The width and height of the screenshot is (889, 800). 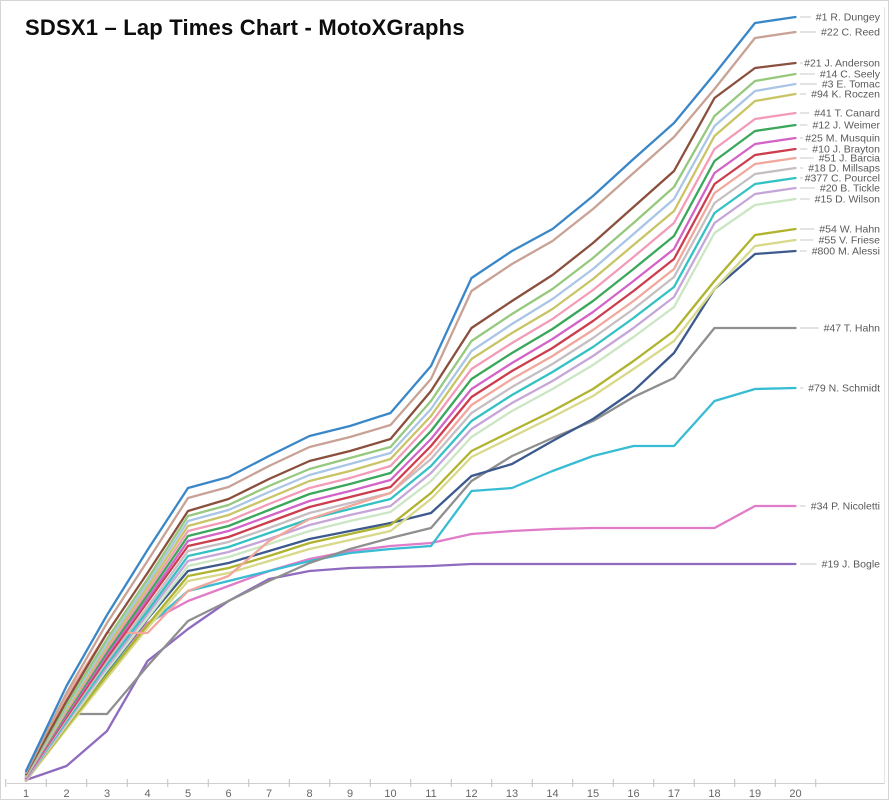 I want to click on x-axis-label-7: 7, so click(x=269, y=794).